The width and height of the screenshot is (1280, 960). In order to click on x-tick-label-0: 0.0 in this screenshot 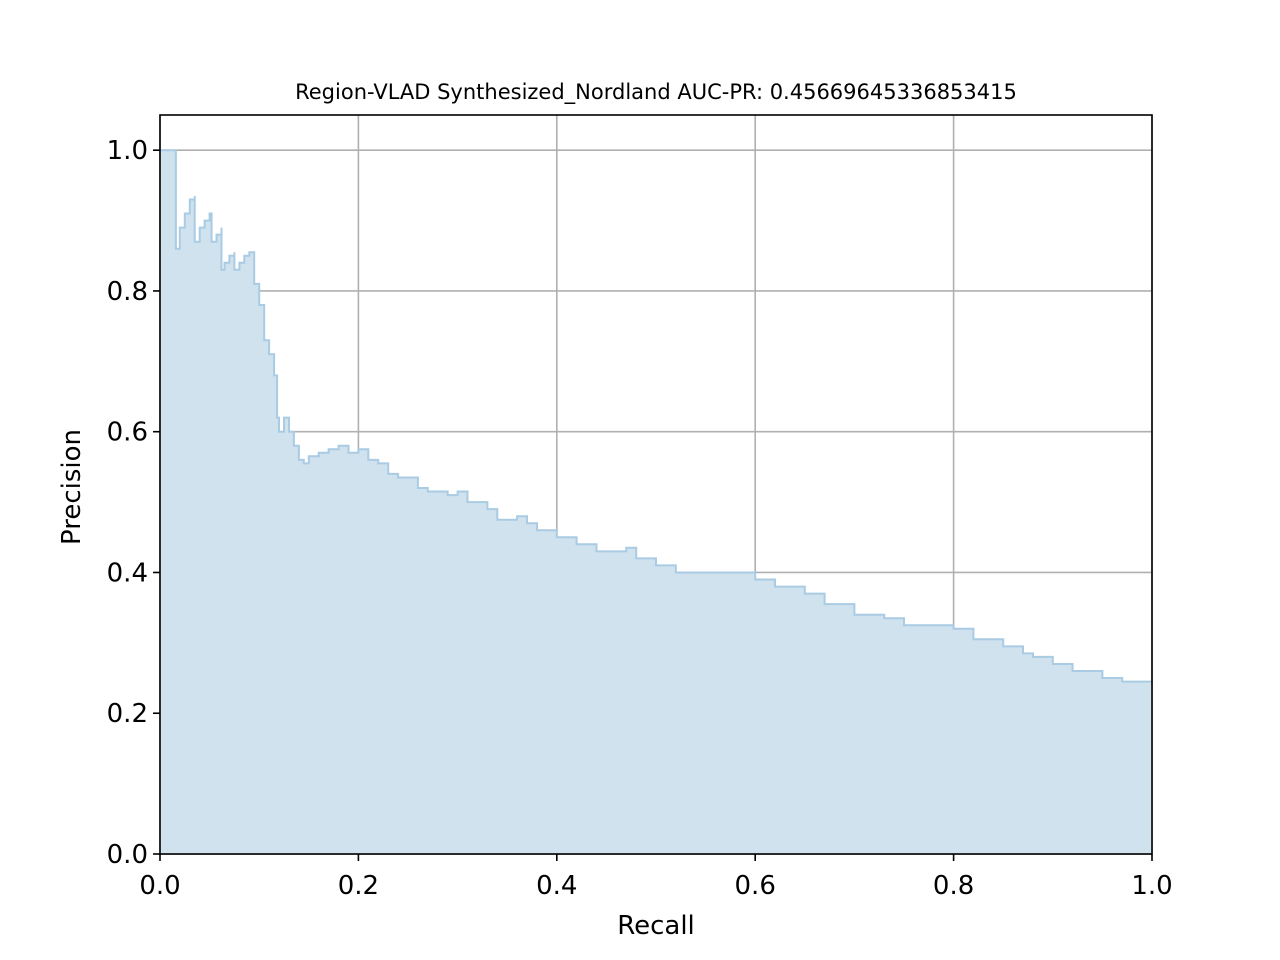, I will do `click(159, 886)`.